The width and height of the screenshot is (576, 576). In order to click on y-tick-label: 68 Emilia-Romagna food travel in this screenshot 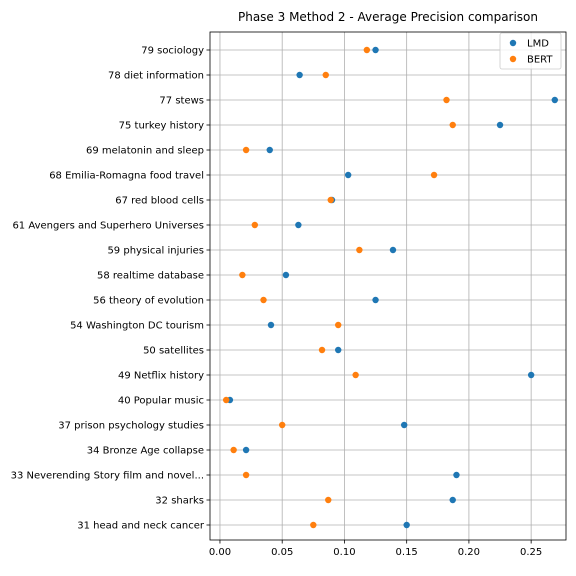, I will do `click(126, 176)`.